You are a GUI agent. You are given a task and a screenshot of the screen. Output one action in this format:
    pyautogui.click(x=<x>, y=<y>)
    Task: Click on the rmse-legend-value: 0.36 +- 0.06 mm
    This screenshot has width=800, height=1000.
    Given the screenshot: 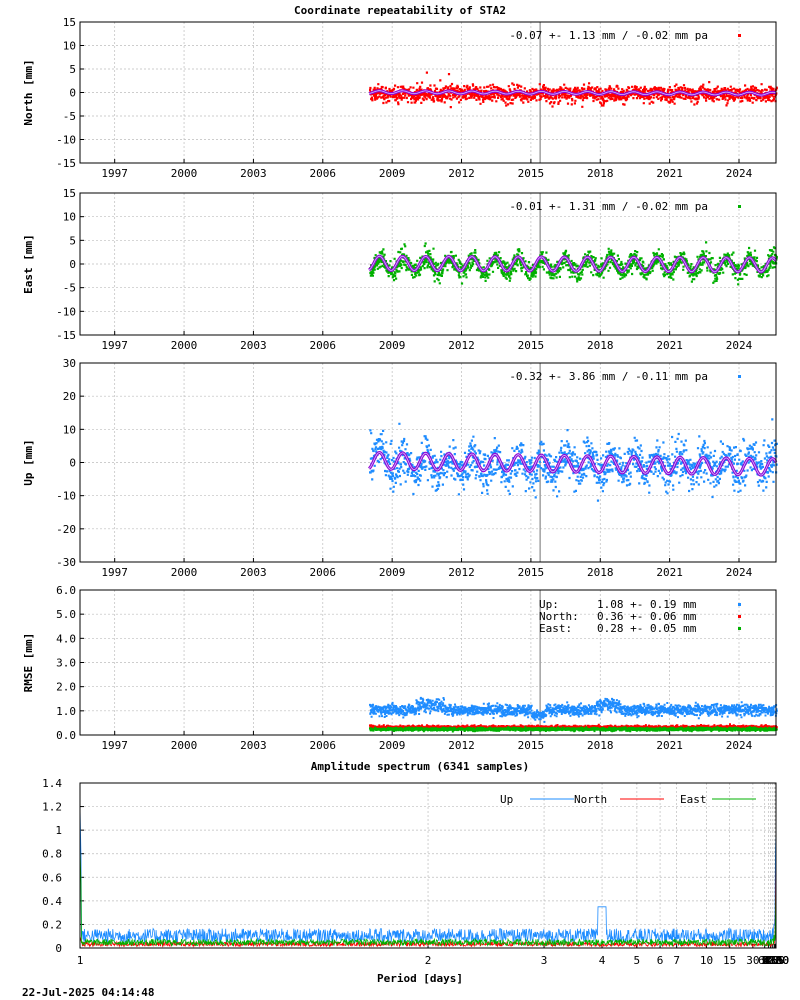 What is the action you would take?
    pyautogui.click(x=647, y=616)
    